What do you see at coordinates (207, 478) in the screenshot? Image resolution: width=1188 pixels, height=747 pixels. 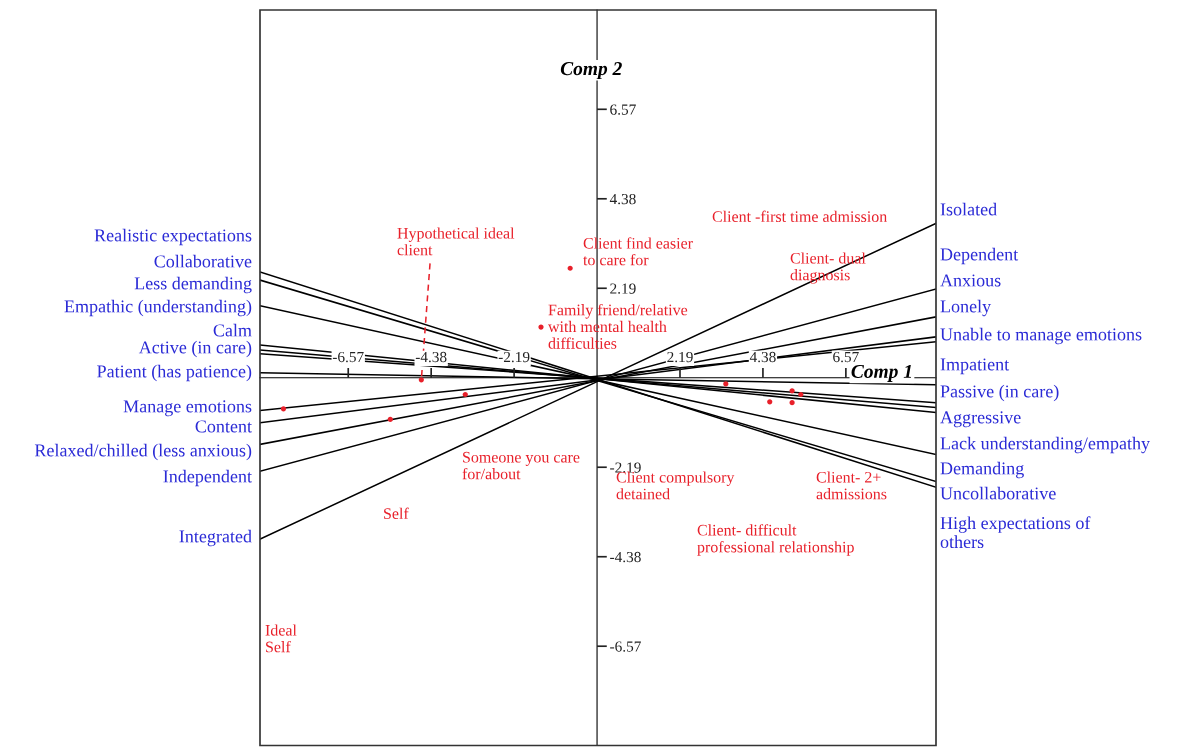 I see `text: Independent` at bounding box center [207, 478].